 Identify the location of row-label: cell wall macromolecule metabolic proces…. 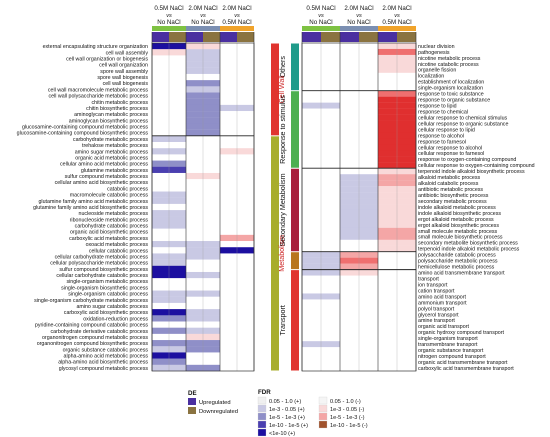
(98, 90).